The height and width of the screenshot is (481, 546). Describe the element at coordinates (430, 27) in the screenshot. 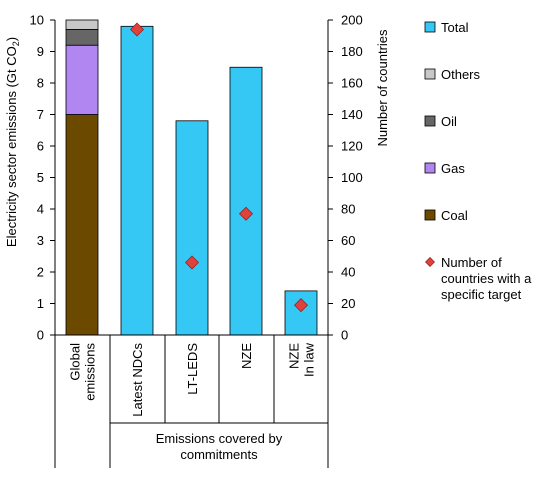

I see `legend-swatch-total` at that location.